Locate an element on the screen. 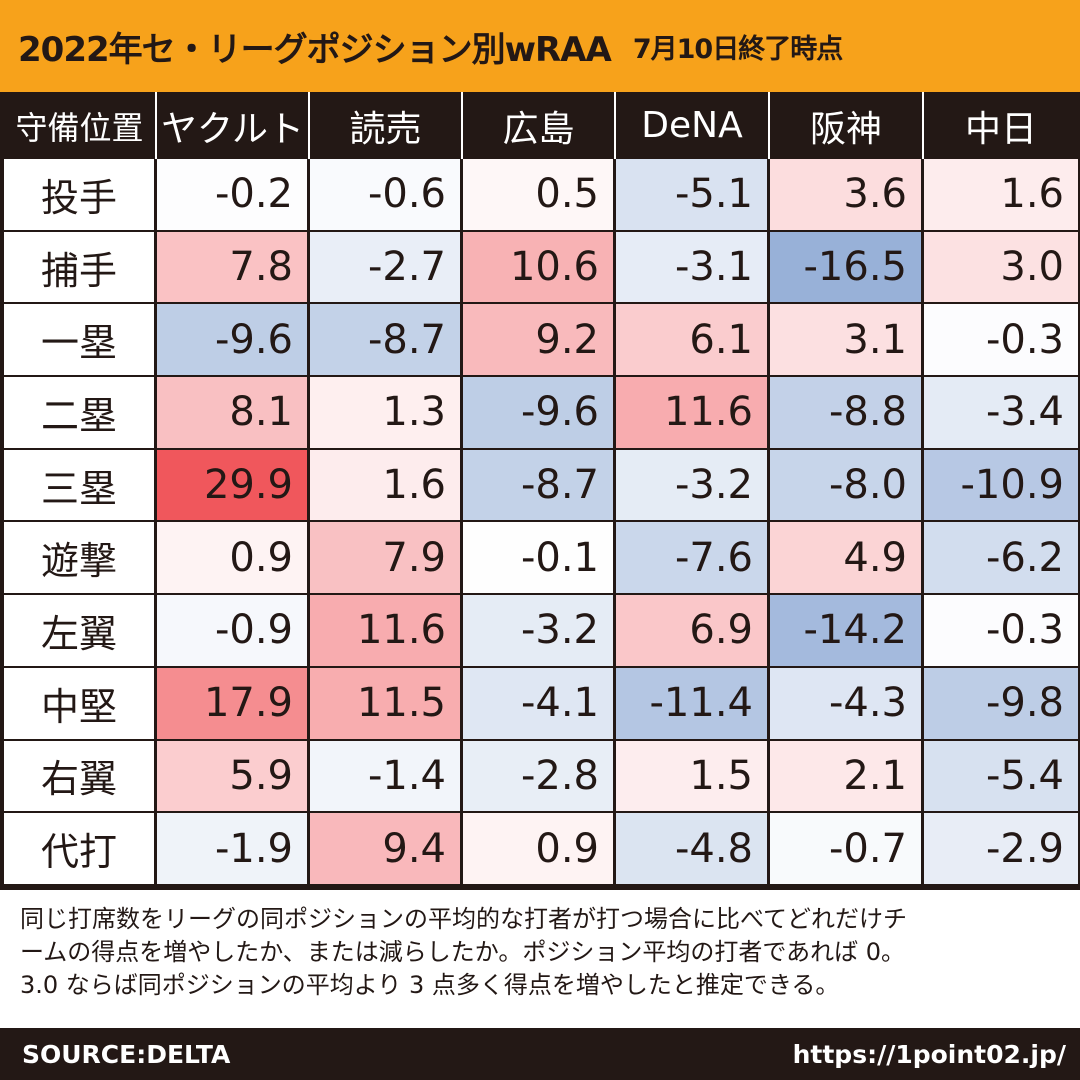 The height and width of the screenshot is (1080, 1080). wraa-value-cell: -4.3 is located at coordinates (847, 704).